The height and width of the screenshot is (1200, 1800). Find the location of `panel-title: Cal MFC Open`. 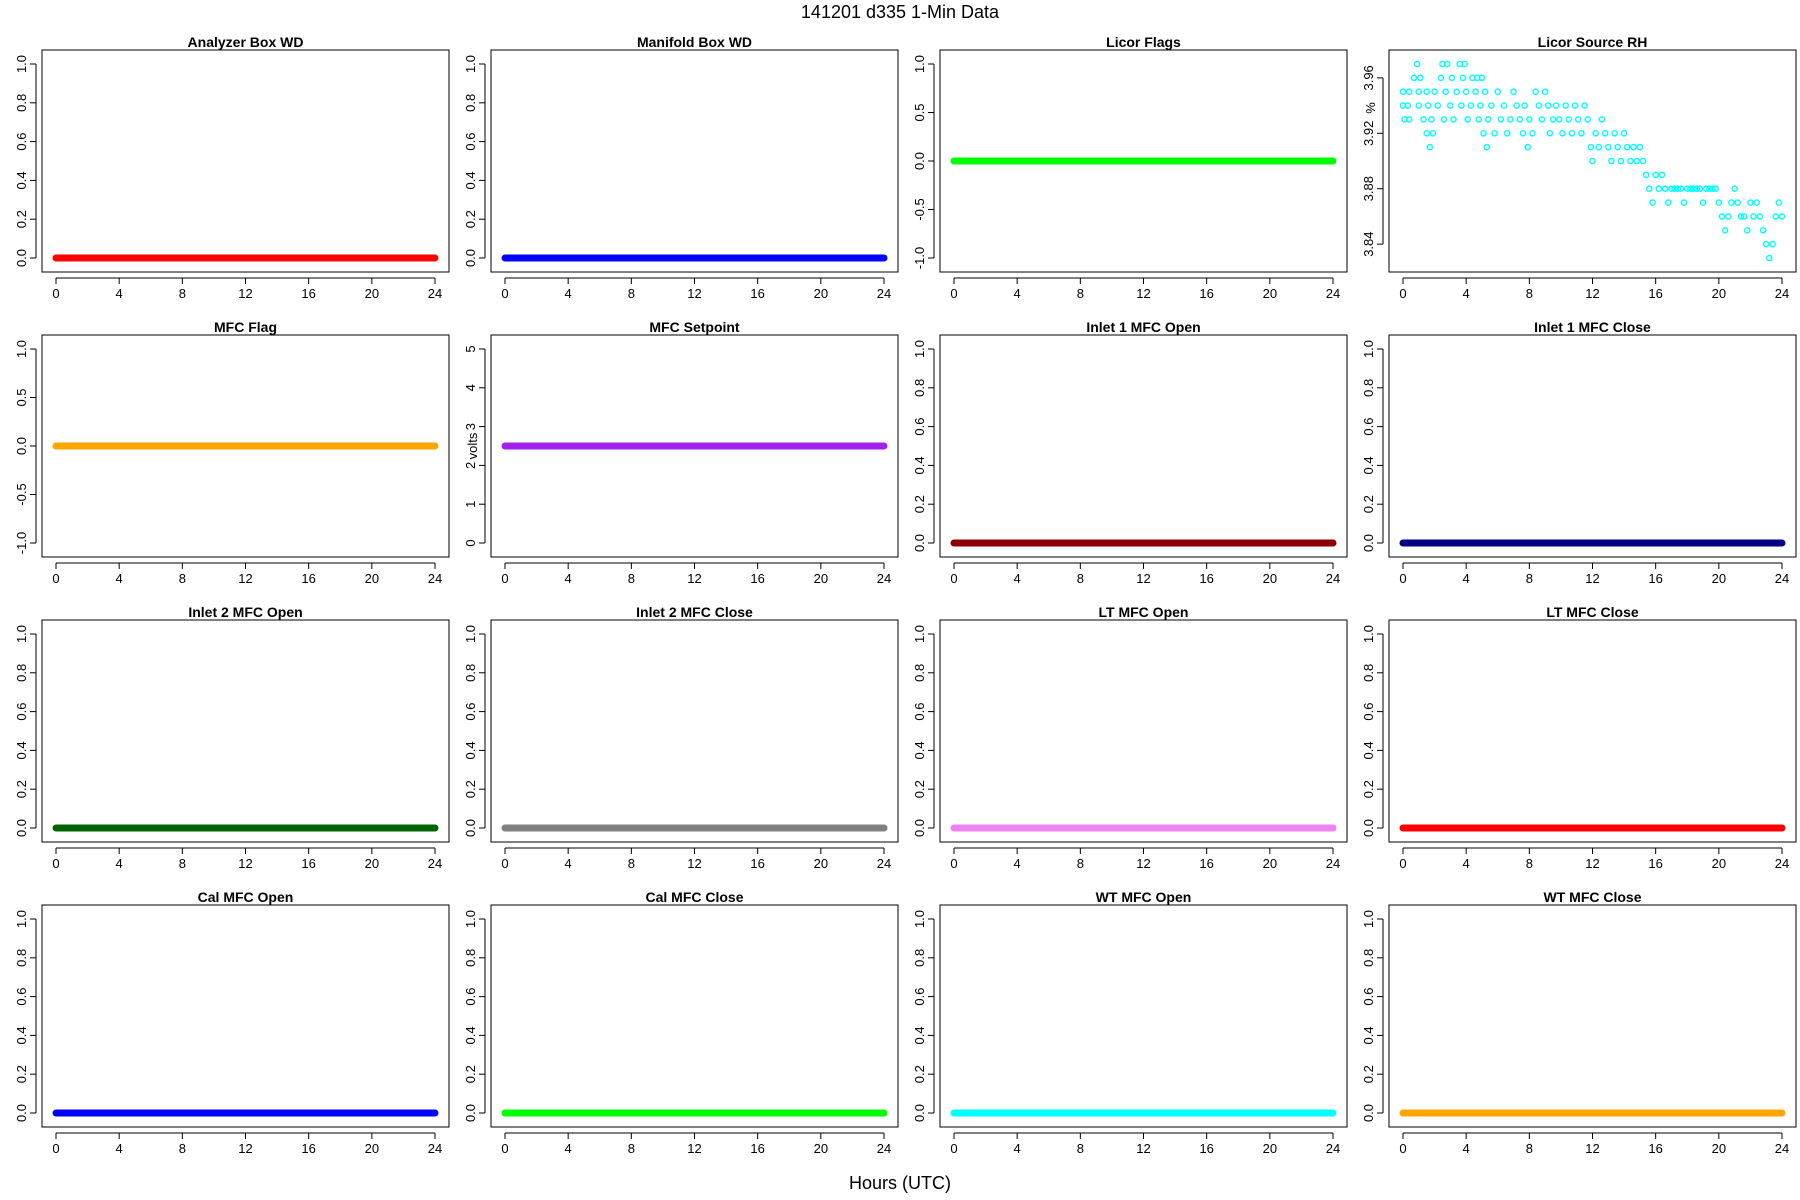

panel-title: Cal MFC Open is located at coordinates (246, 897).